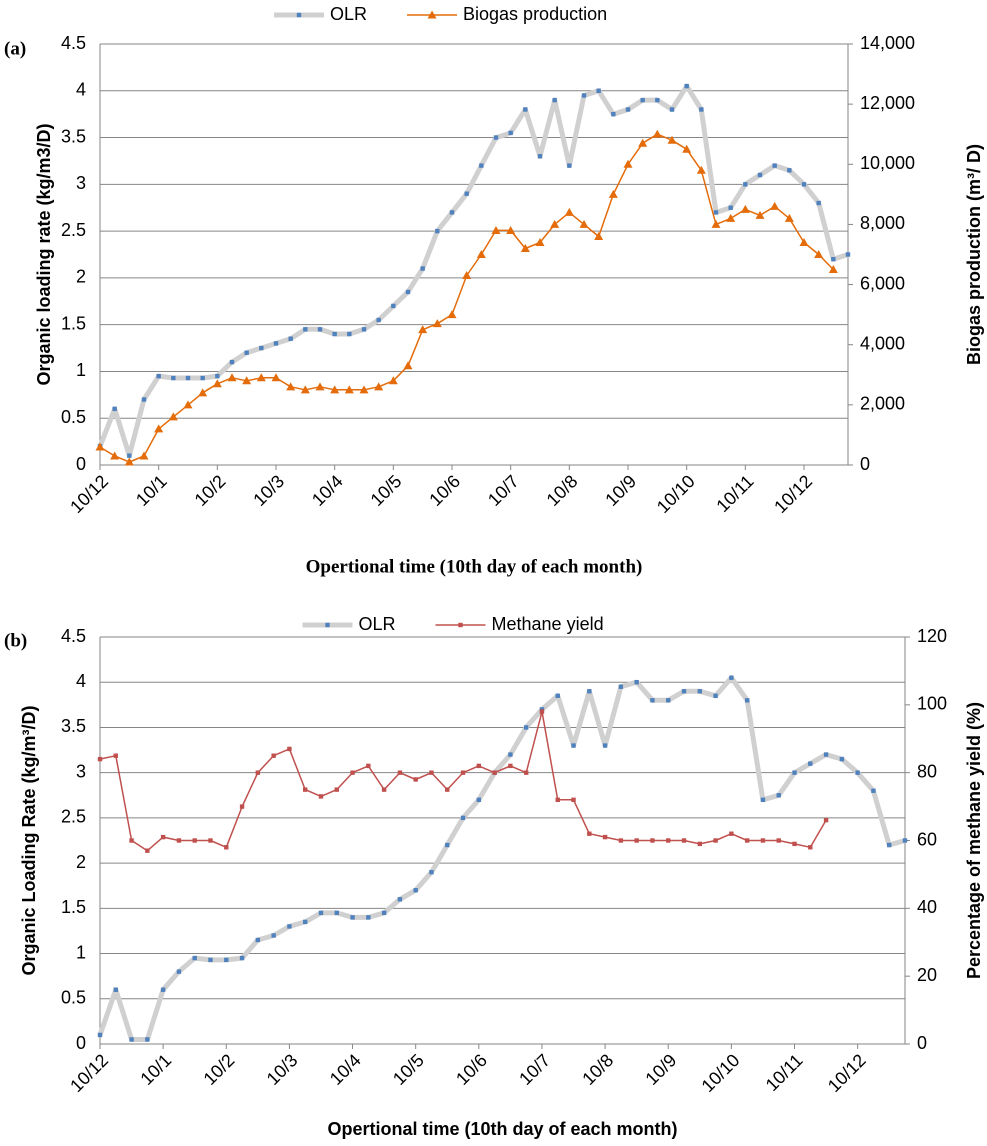  What do you see at coordinates (81, 370) in the screenshot?
I see `y-tick-label: 1` at bounding box center [81, 370].